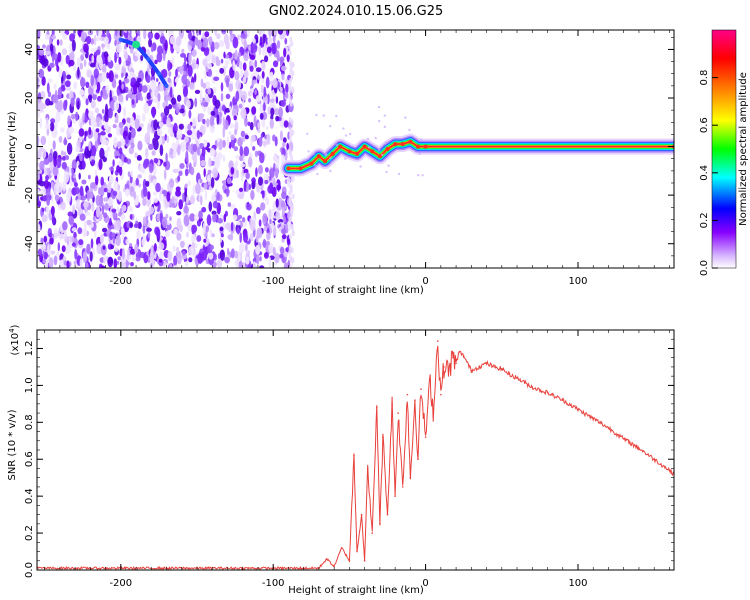 This screenshot has height=600, width=750. I want to click on y-tick-label: 0.2, so click(29, 533).